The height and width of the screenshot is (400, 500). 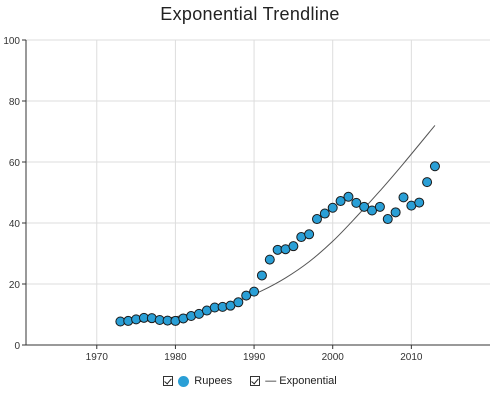 I want to click on y-tick-label: 60, so click(x=15, y=163).